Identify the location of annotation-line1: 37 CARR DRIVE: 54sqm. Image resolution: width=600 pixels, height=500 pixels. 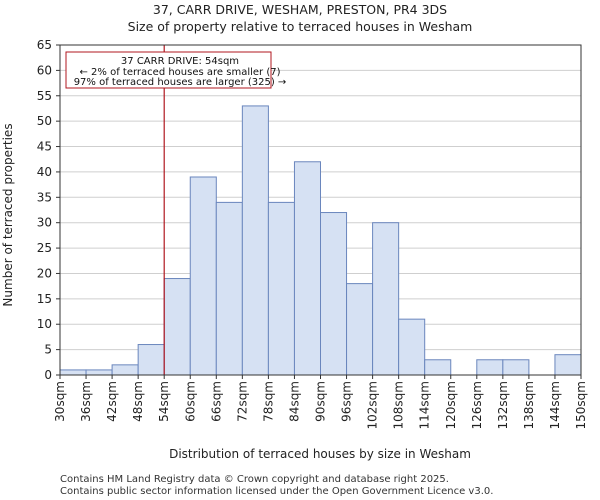
(180, 61).